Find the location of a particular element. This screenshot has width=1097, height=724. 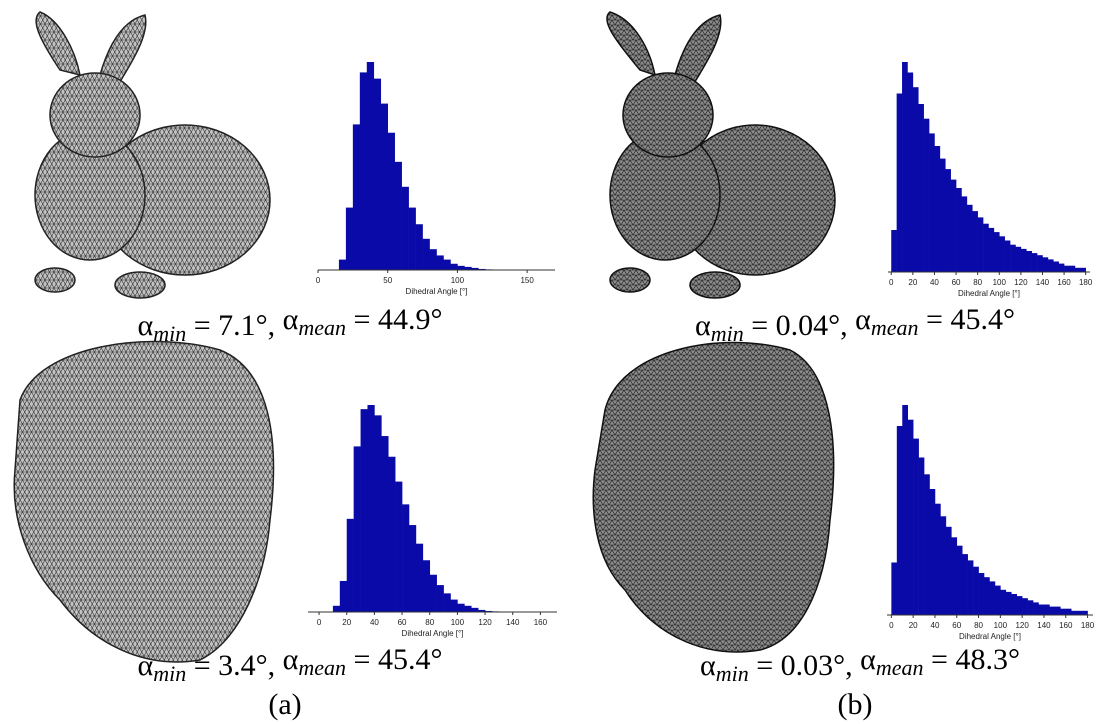

caption: αmin = 7.1°, αmean = 44.9° is located at coordinates (290, 324).